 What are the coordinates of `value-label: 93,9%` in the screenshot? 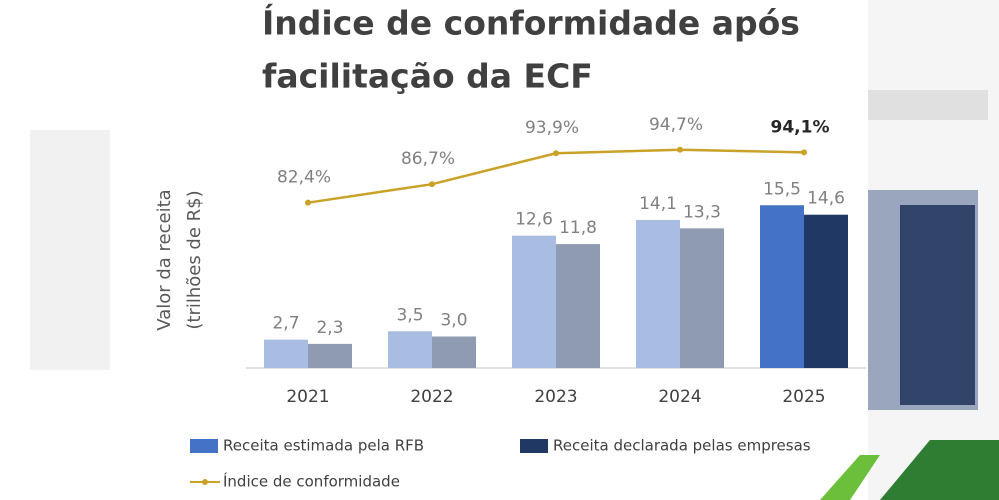 It's located at (552, 128).